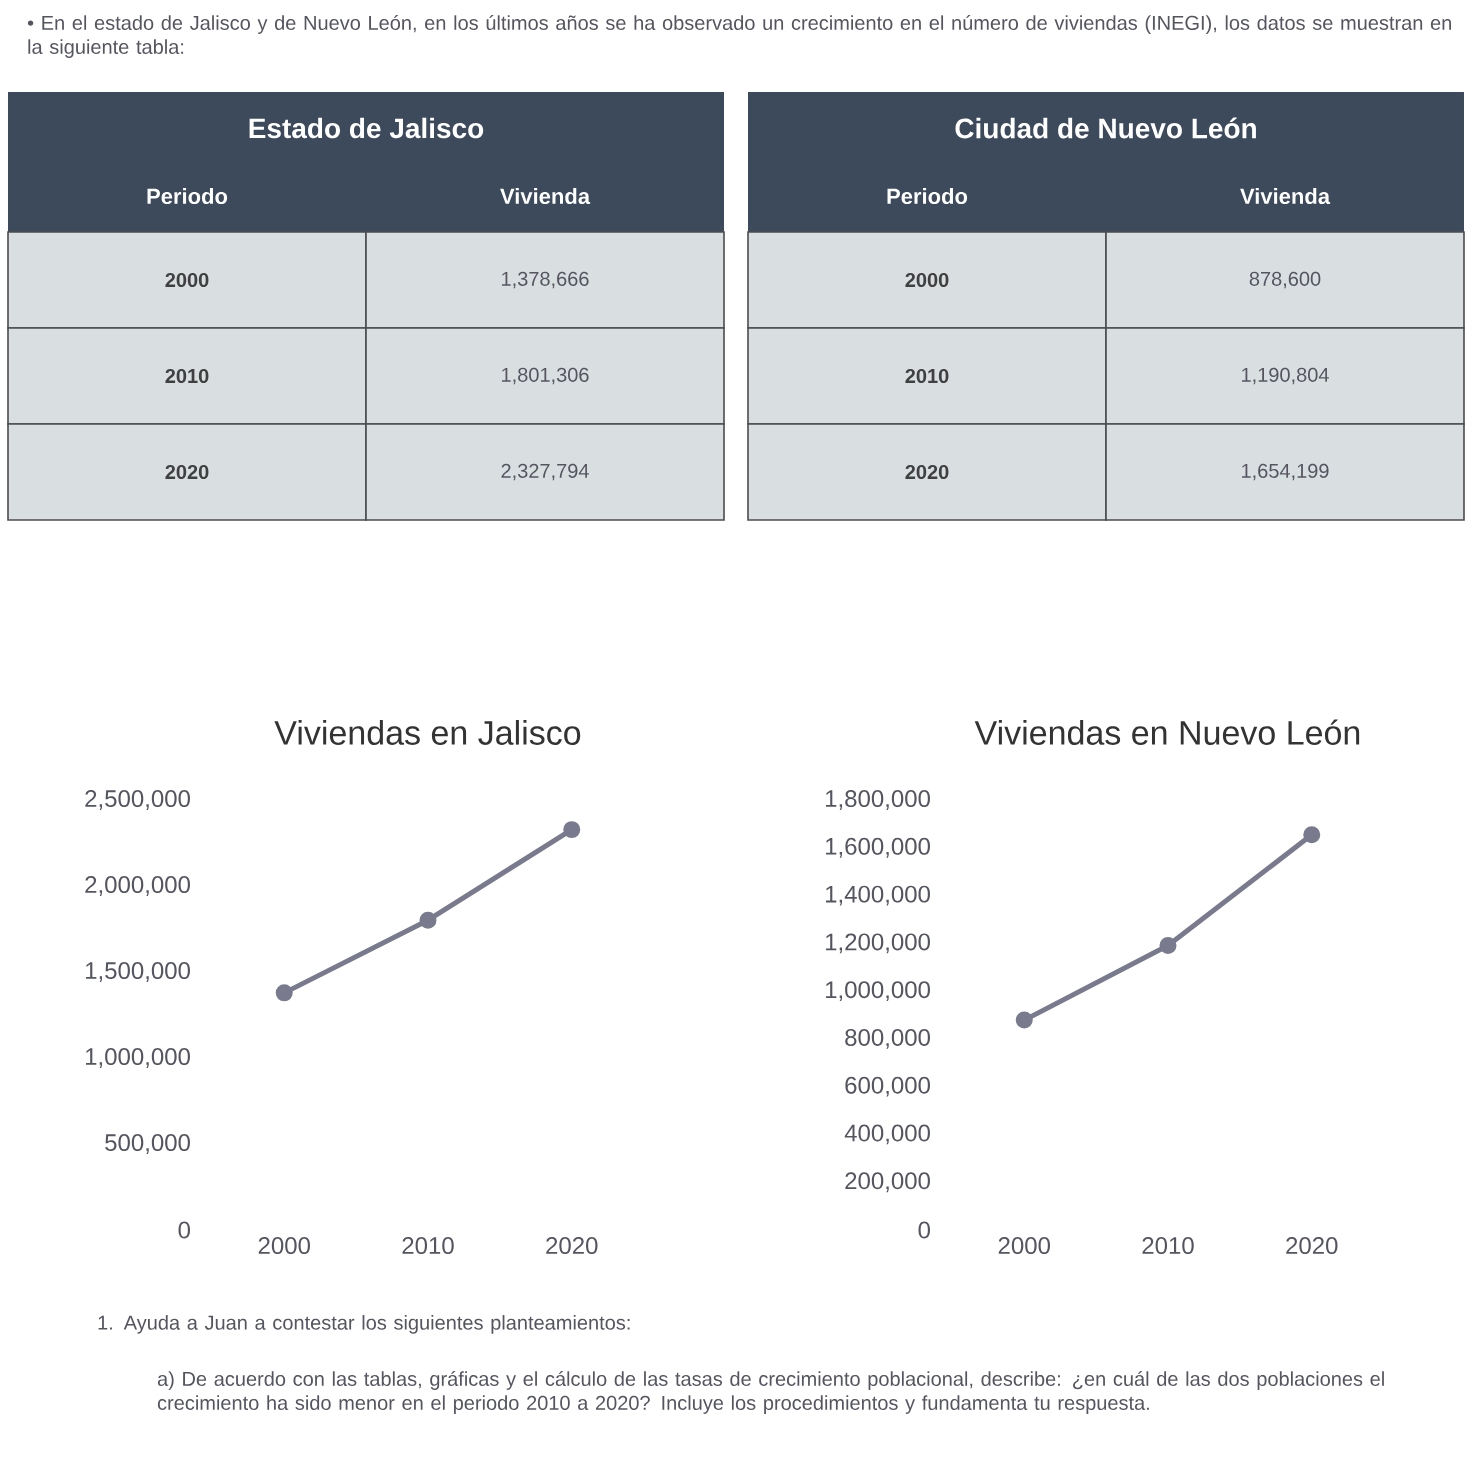 The width and height of the screenshot is (1474, 1480). I want to click on y-tick-label: 1,200,000, so click(877, 943).